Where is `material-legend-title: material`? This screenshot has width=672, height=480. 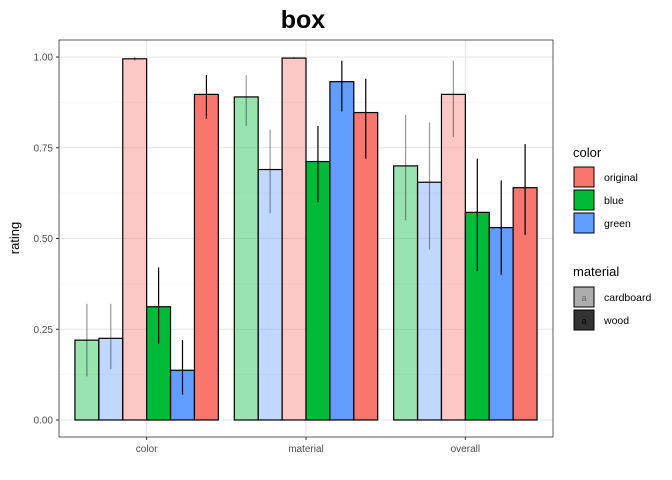
material-legend-title: material is located at coordinates (596, 271).